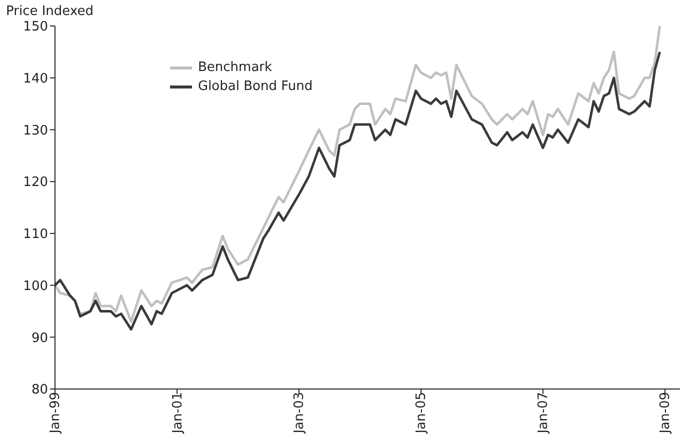  What do you see at coordinates (35, 78) in the screenshot?
I see `y-tick-label: 140` at bounding box center [35, 78].